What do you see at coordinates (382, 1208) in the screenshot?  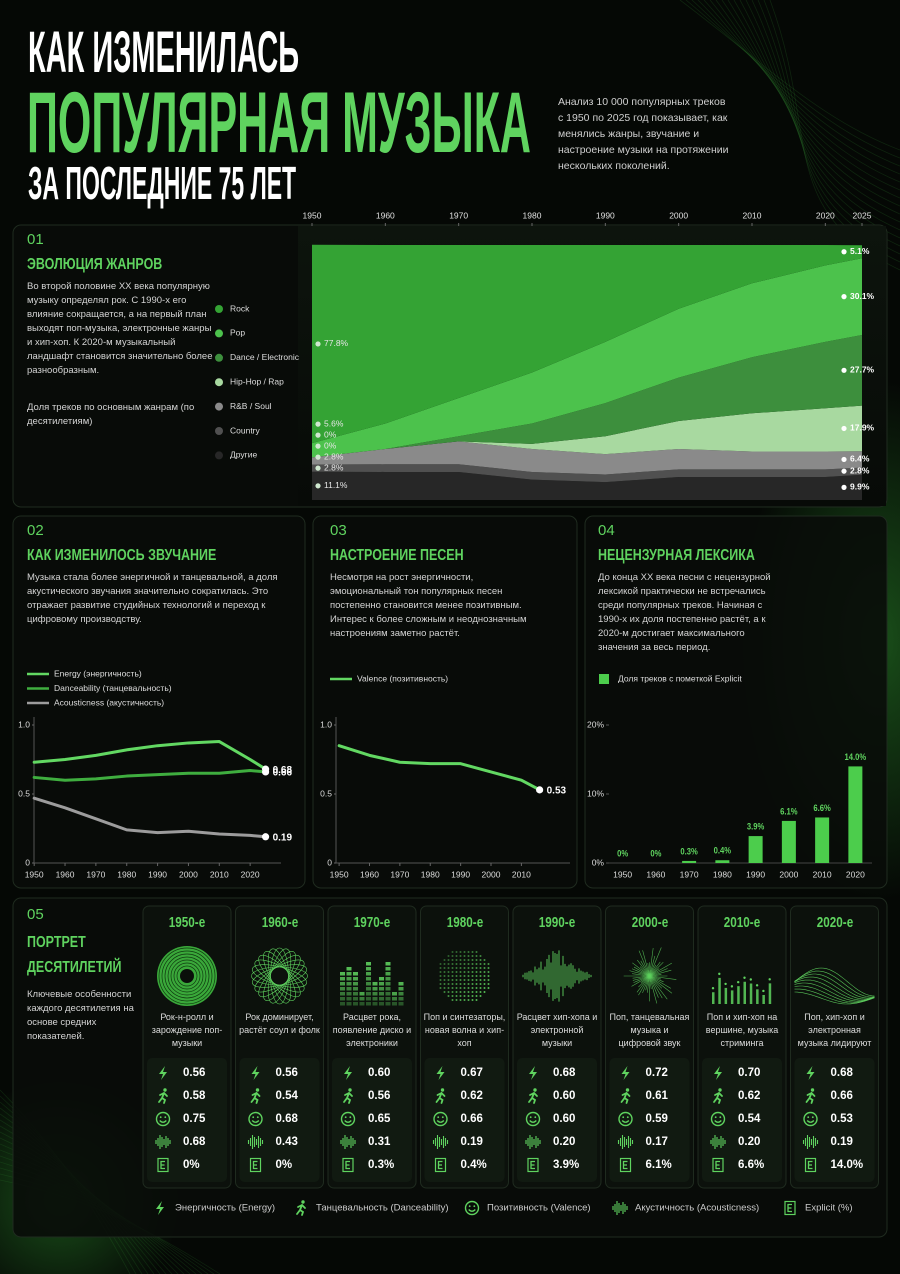 I see `legend-label: Танцевальность (Danceability)` at bounding box center [382, 1208].